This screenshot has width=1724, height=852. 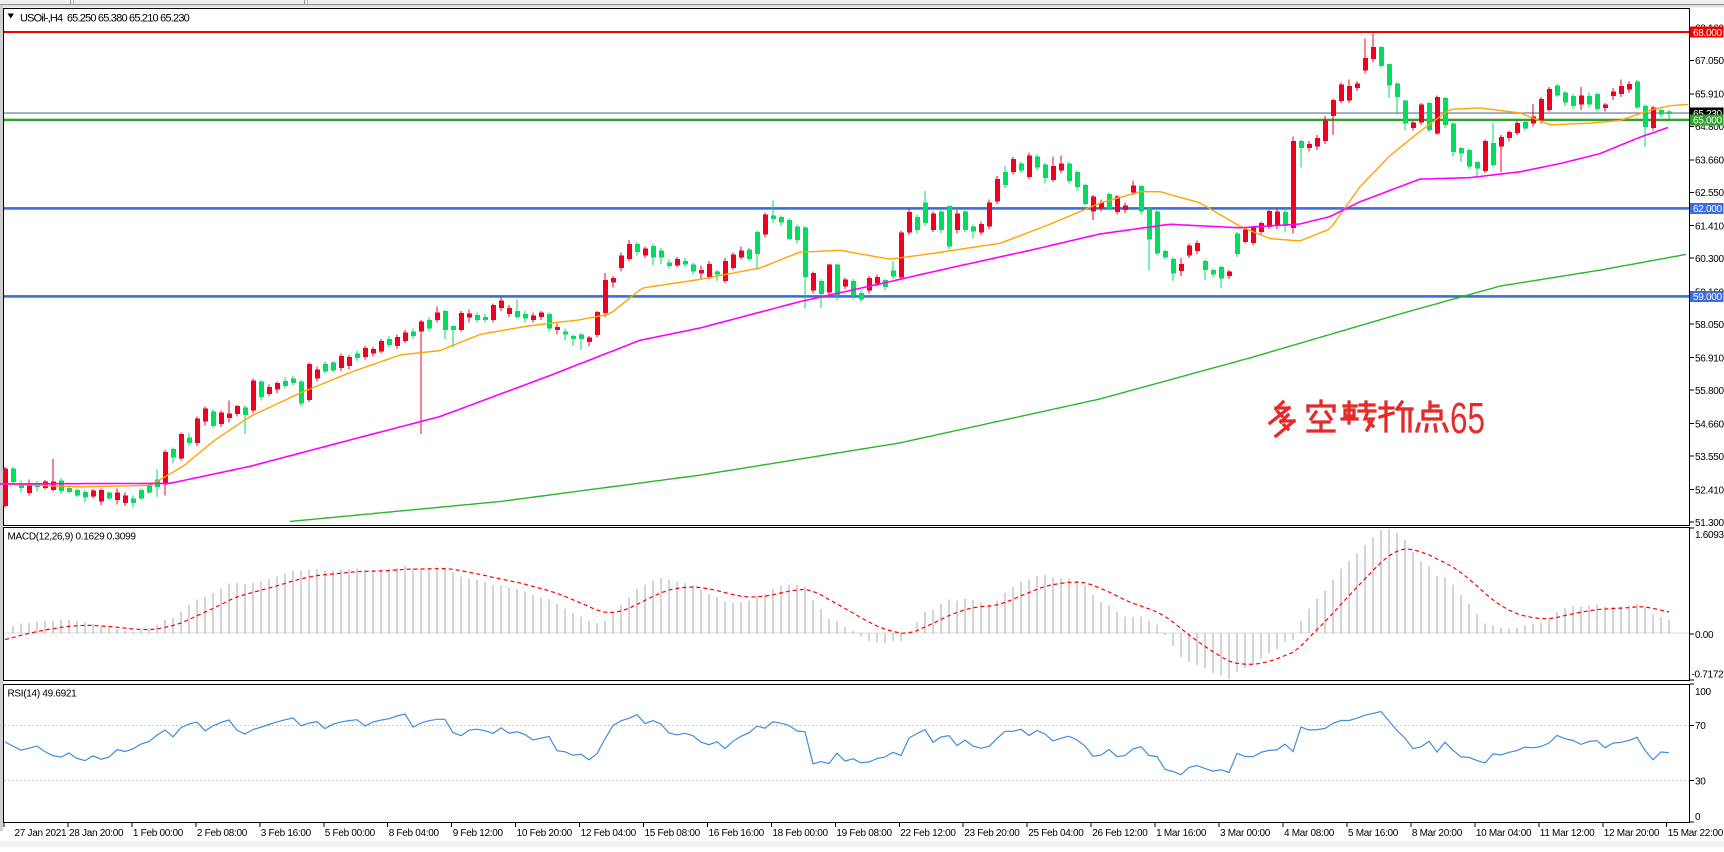 I want to click on svg-text: 52.410, so click(x=1709, y=490).